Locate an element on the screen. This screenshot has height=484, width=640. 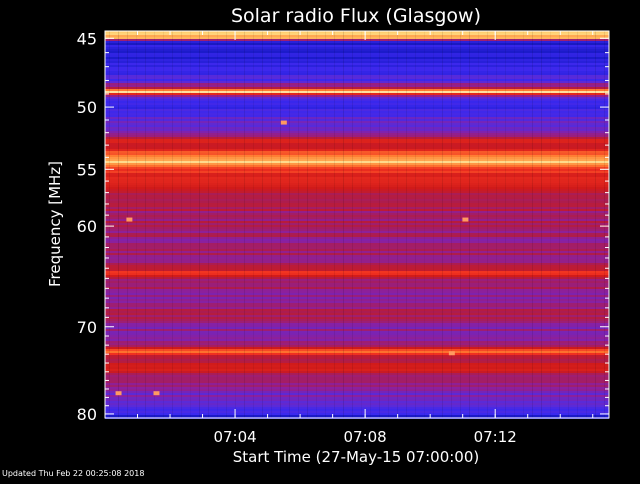
y-tick-label: 45 is located at coordinates (87, 38).